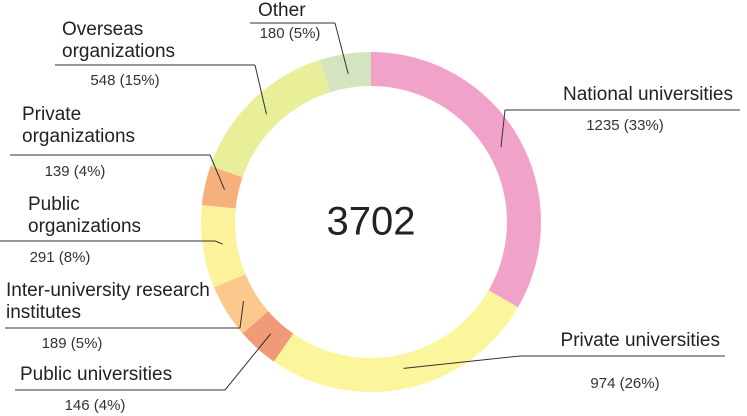 The height and width of the screenshot is (416, 747). Describe the element at coordinates (60, 257) in the screenshot. I see `value-label: 291 (8%)` at that location.